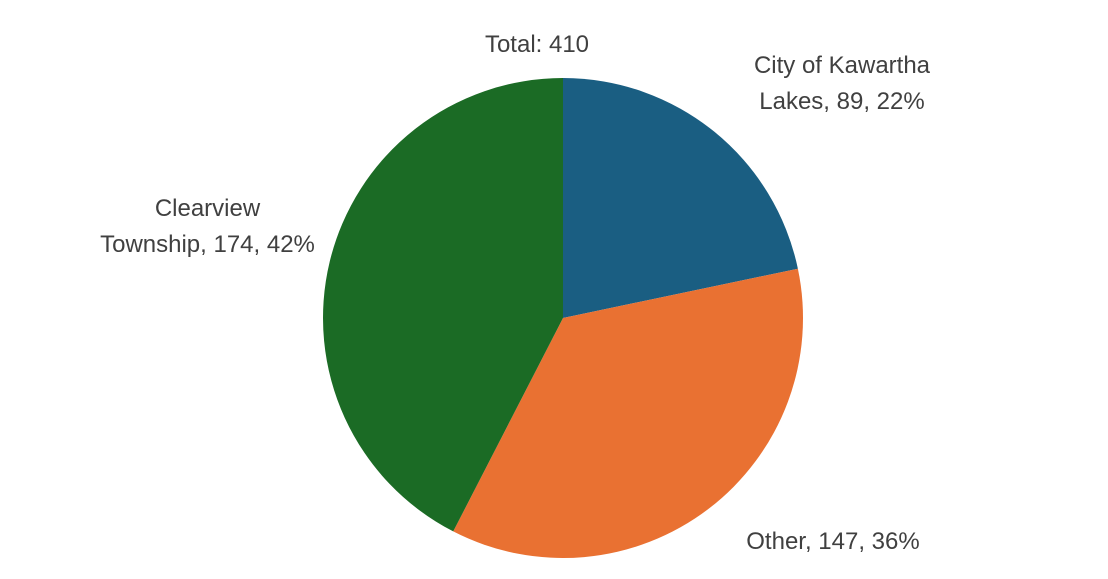 The image size is (1108, 579). I want to click on chart-title: Total: 410, so click(537, 44).